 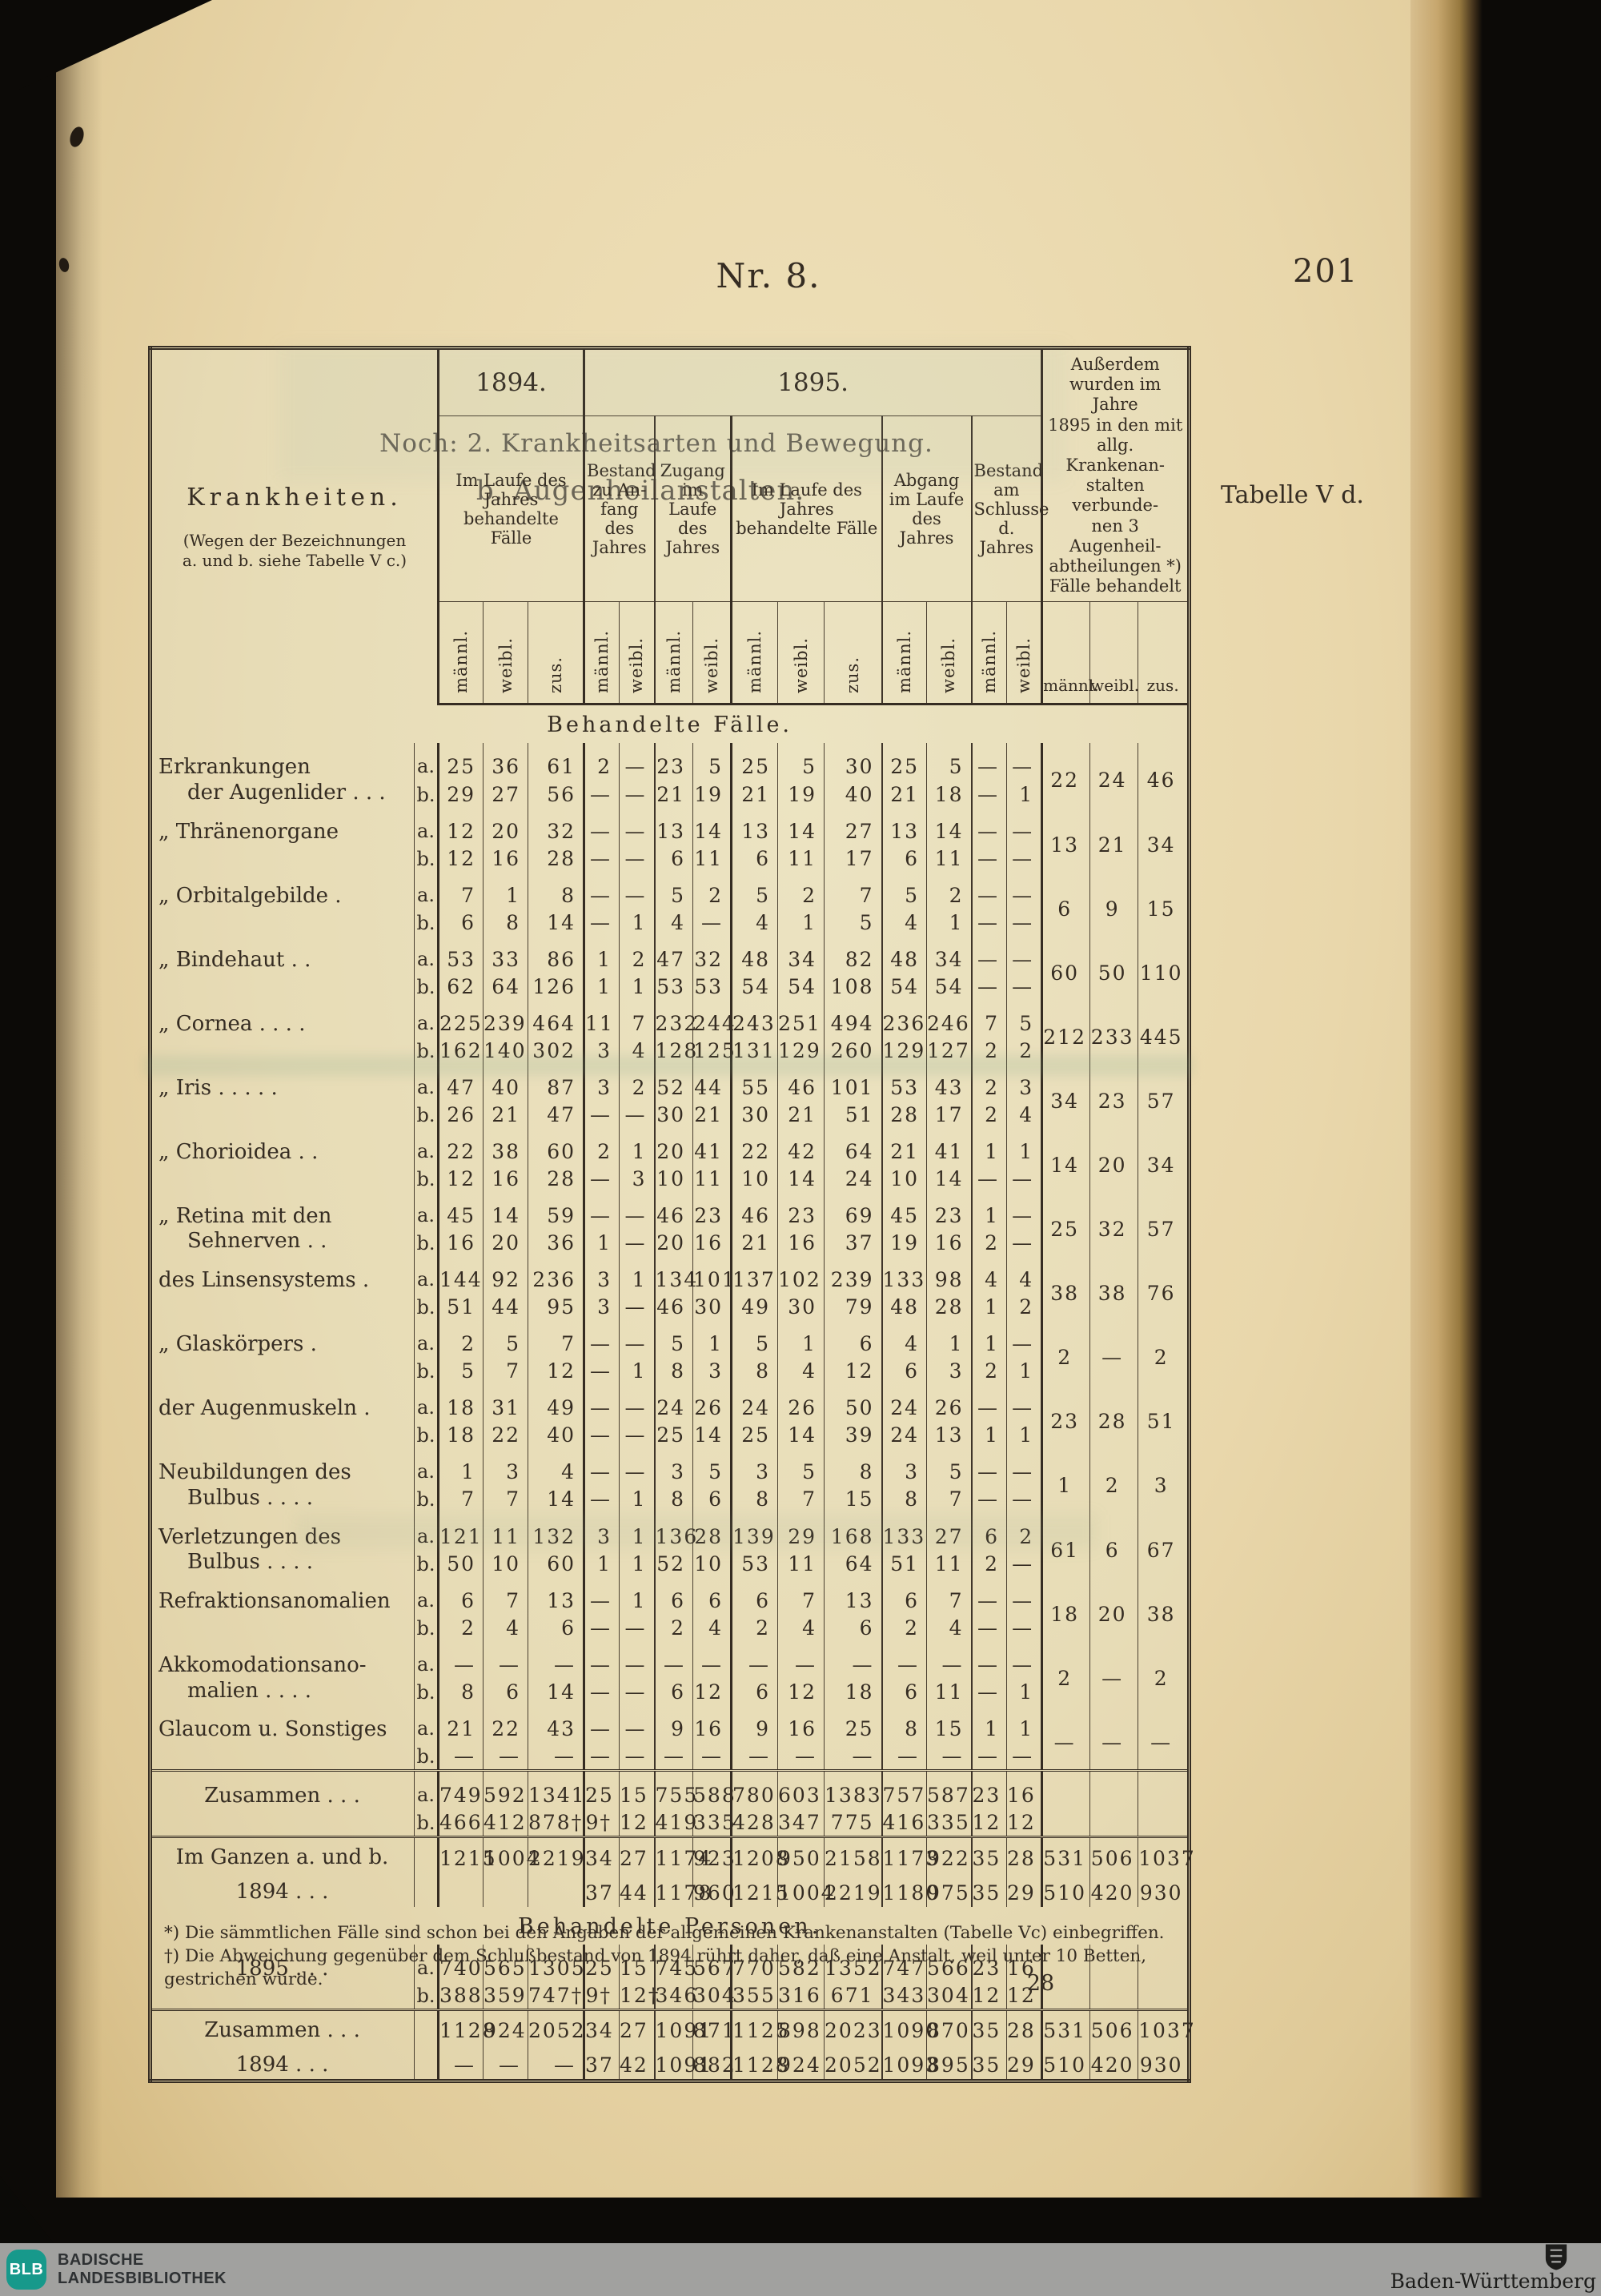 What do you see at coordinates (673, 986) in the screenshot?
I see `value-cell: 53` at bounding box center [673, 986].